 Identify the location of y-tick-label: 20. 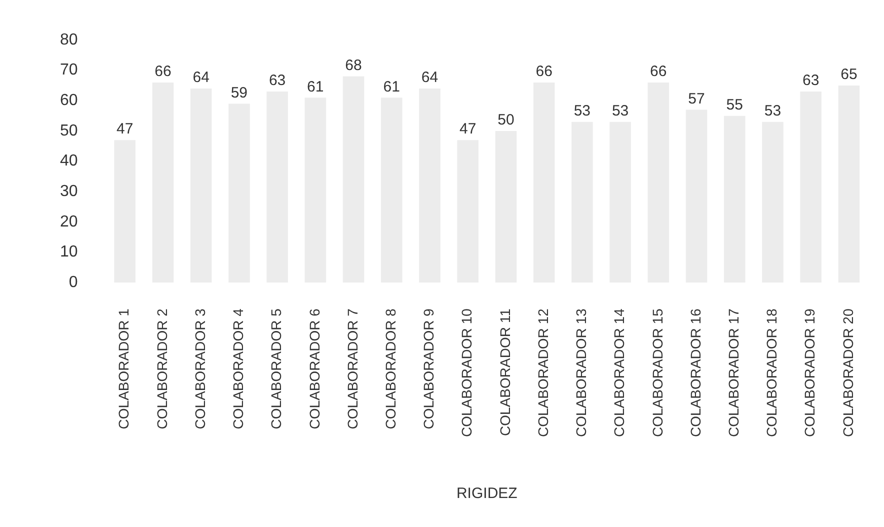
(69, 221).